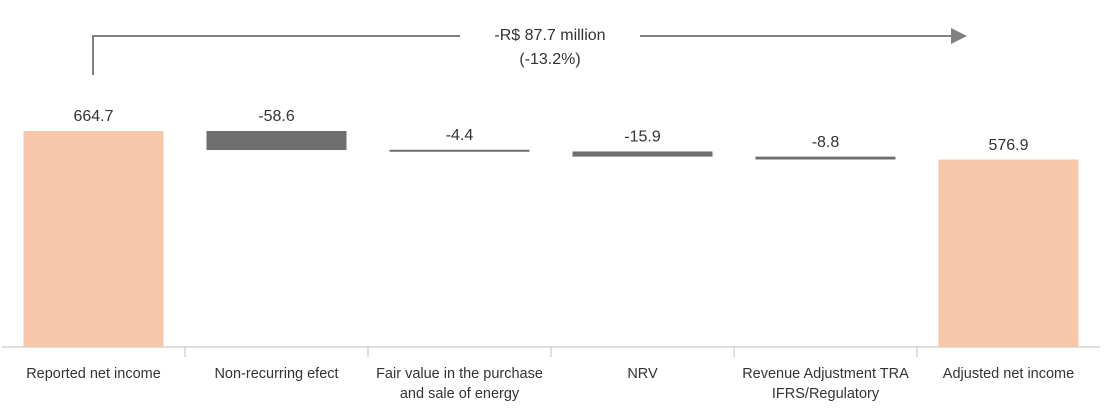 The image size is (1108, 413). I want to click on value-label: -58.6, so click(276, 116).